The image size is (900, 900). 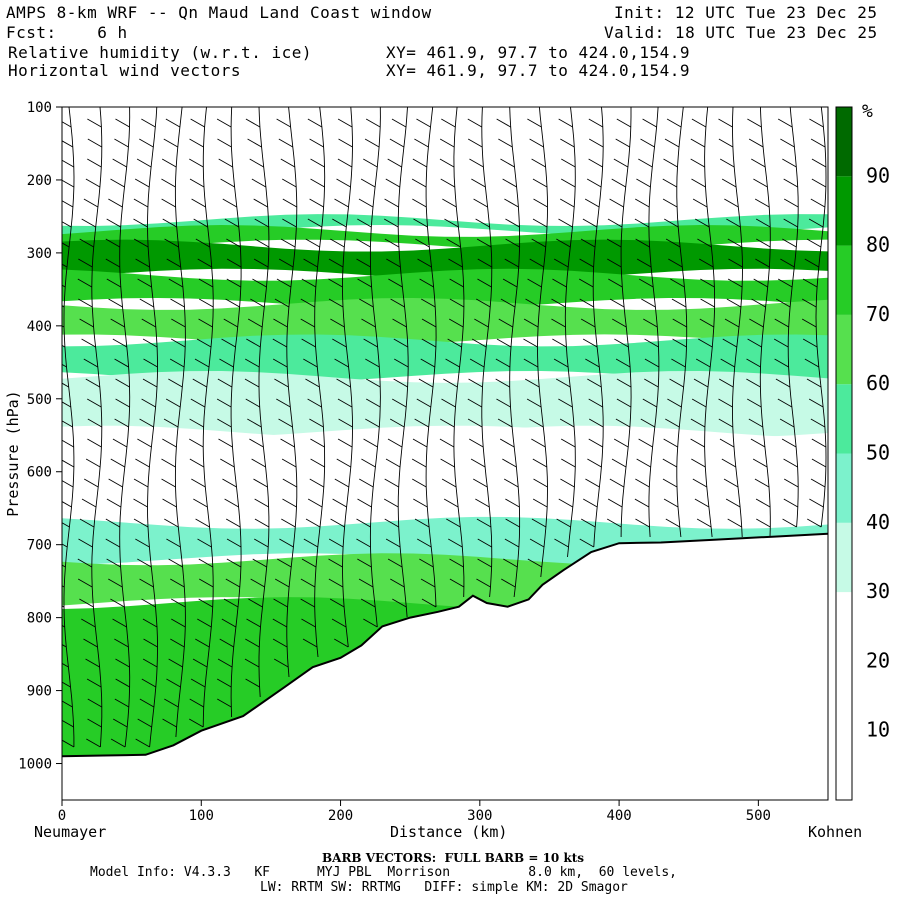 I want to click on y-tick-label: 800, so click(x=39, y=619).